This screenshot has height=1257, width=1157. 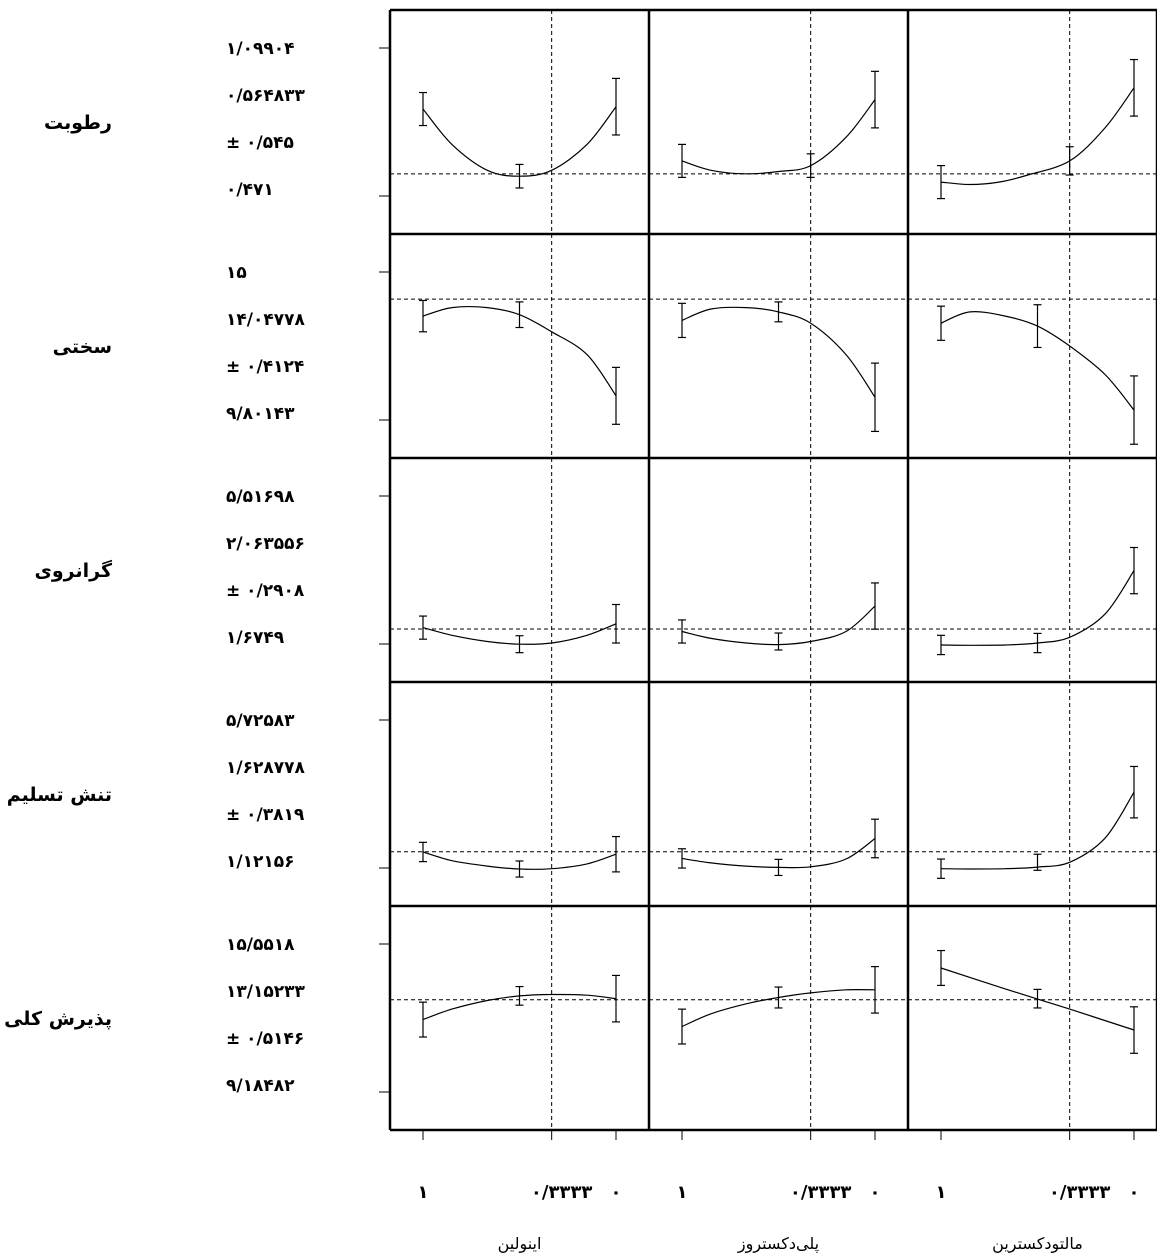 I want to click on response-value-label: ۰/۴۷۱, so click(x=250, y=190).